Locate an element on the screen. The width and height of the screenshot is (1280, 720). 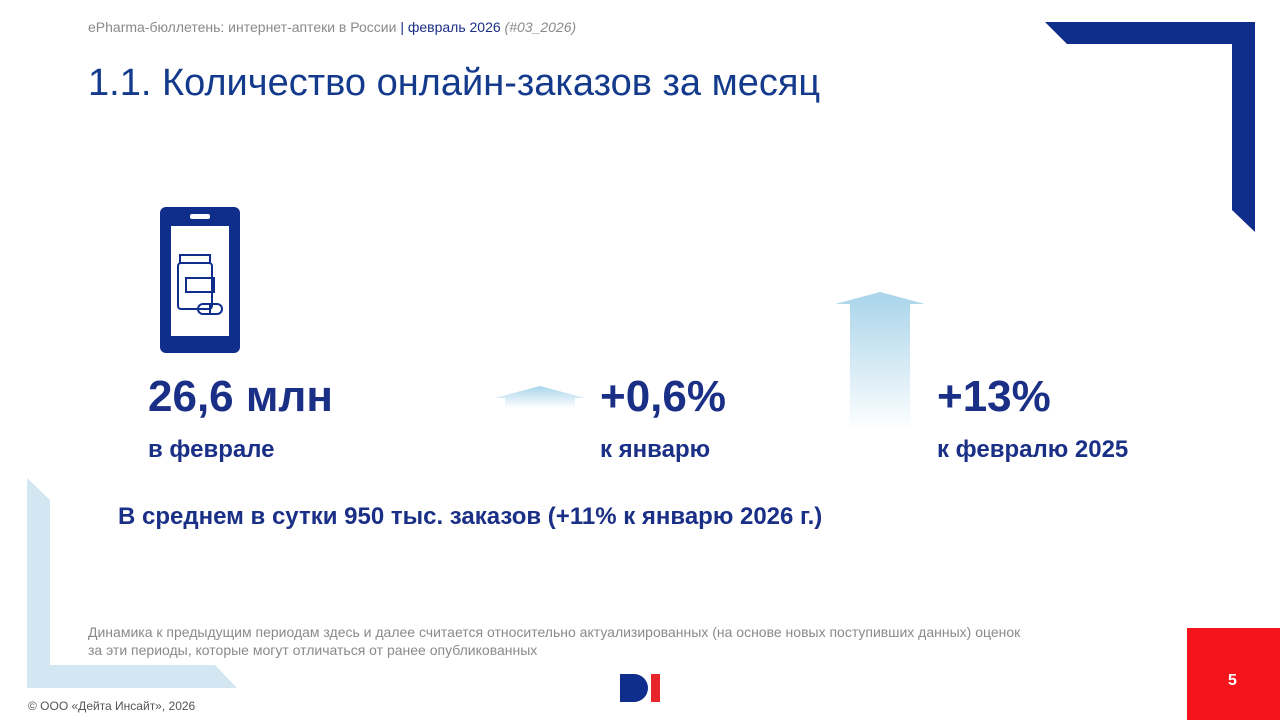
page-box is located at coordinates (1233, 674).